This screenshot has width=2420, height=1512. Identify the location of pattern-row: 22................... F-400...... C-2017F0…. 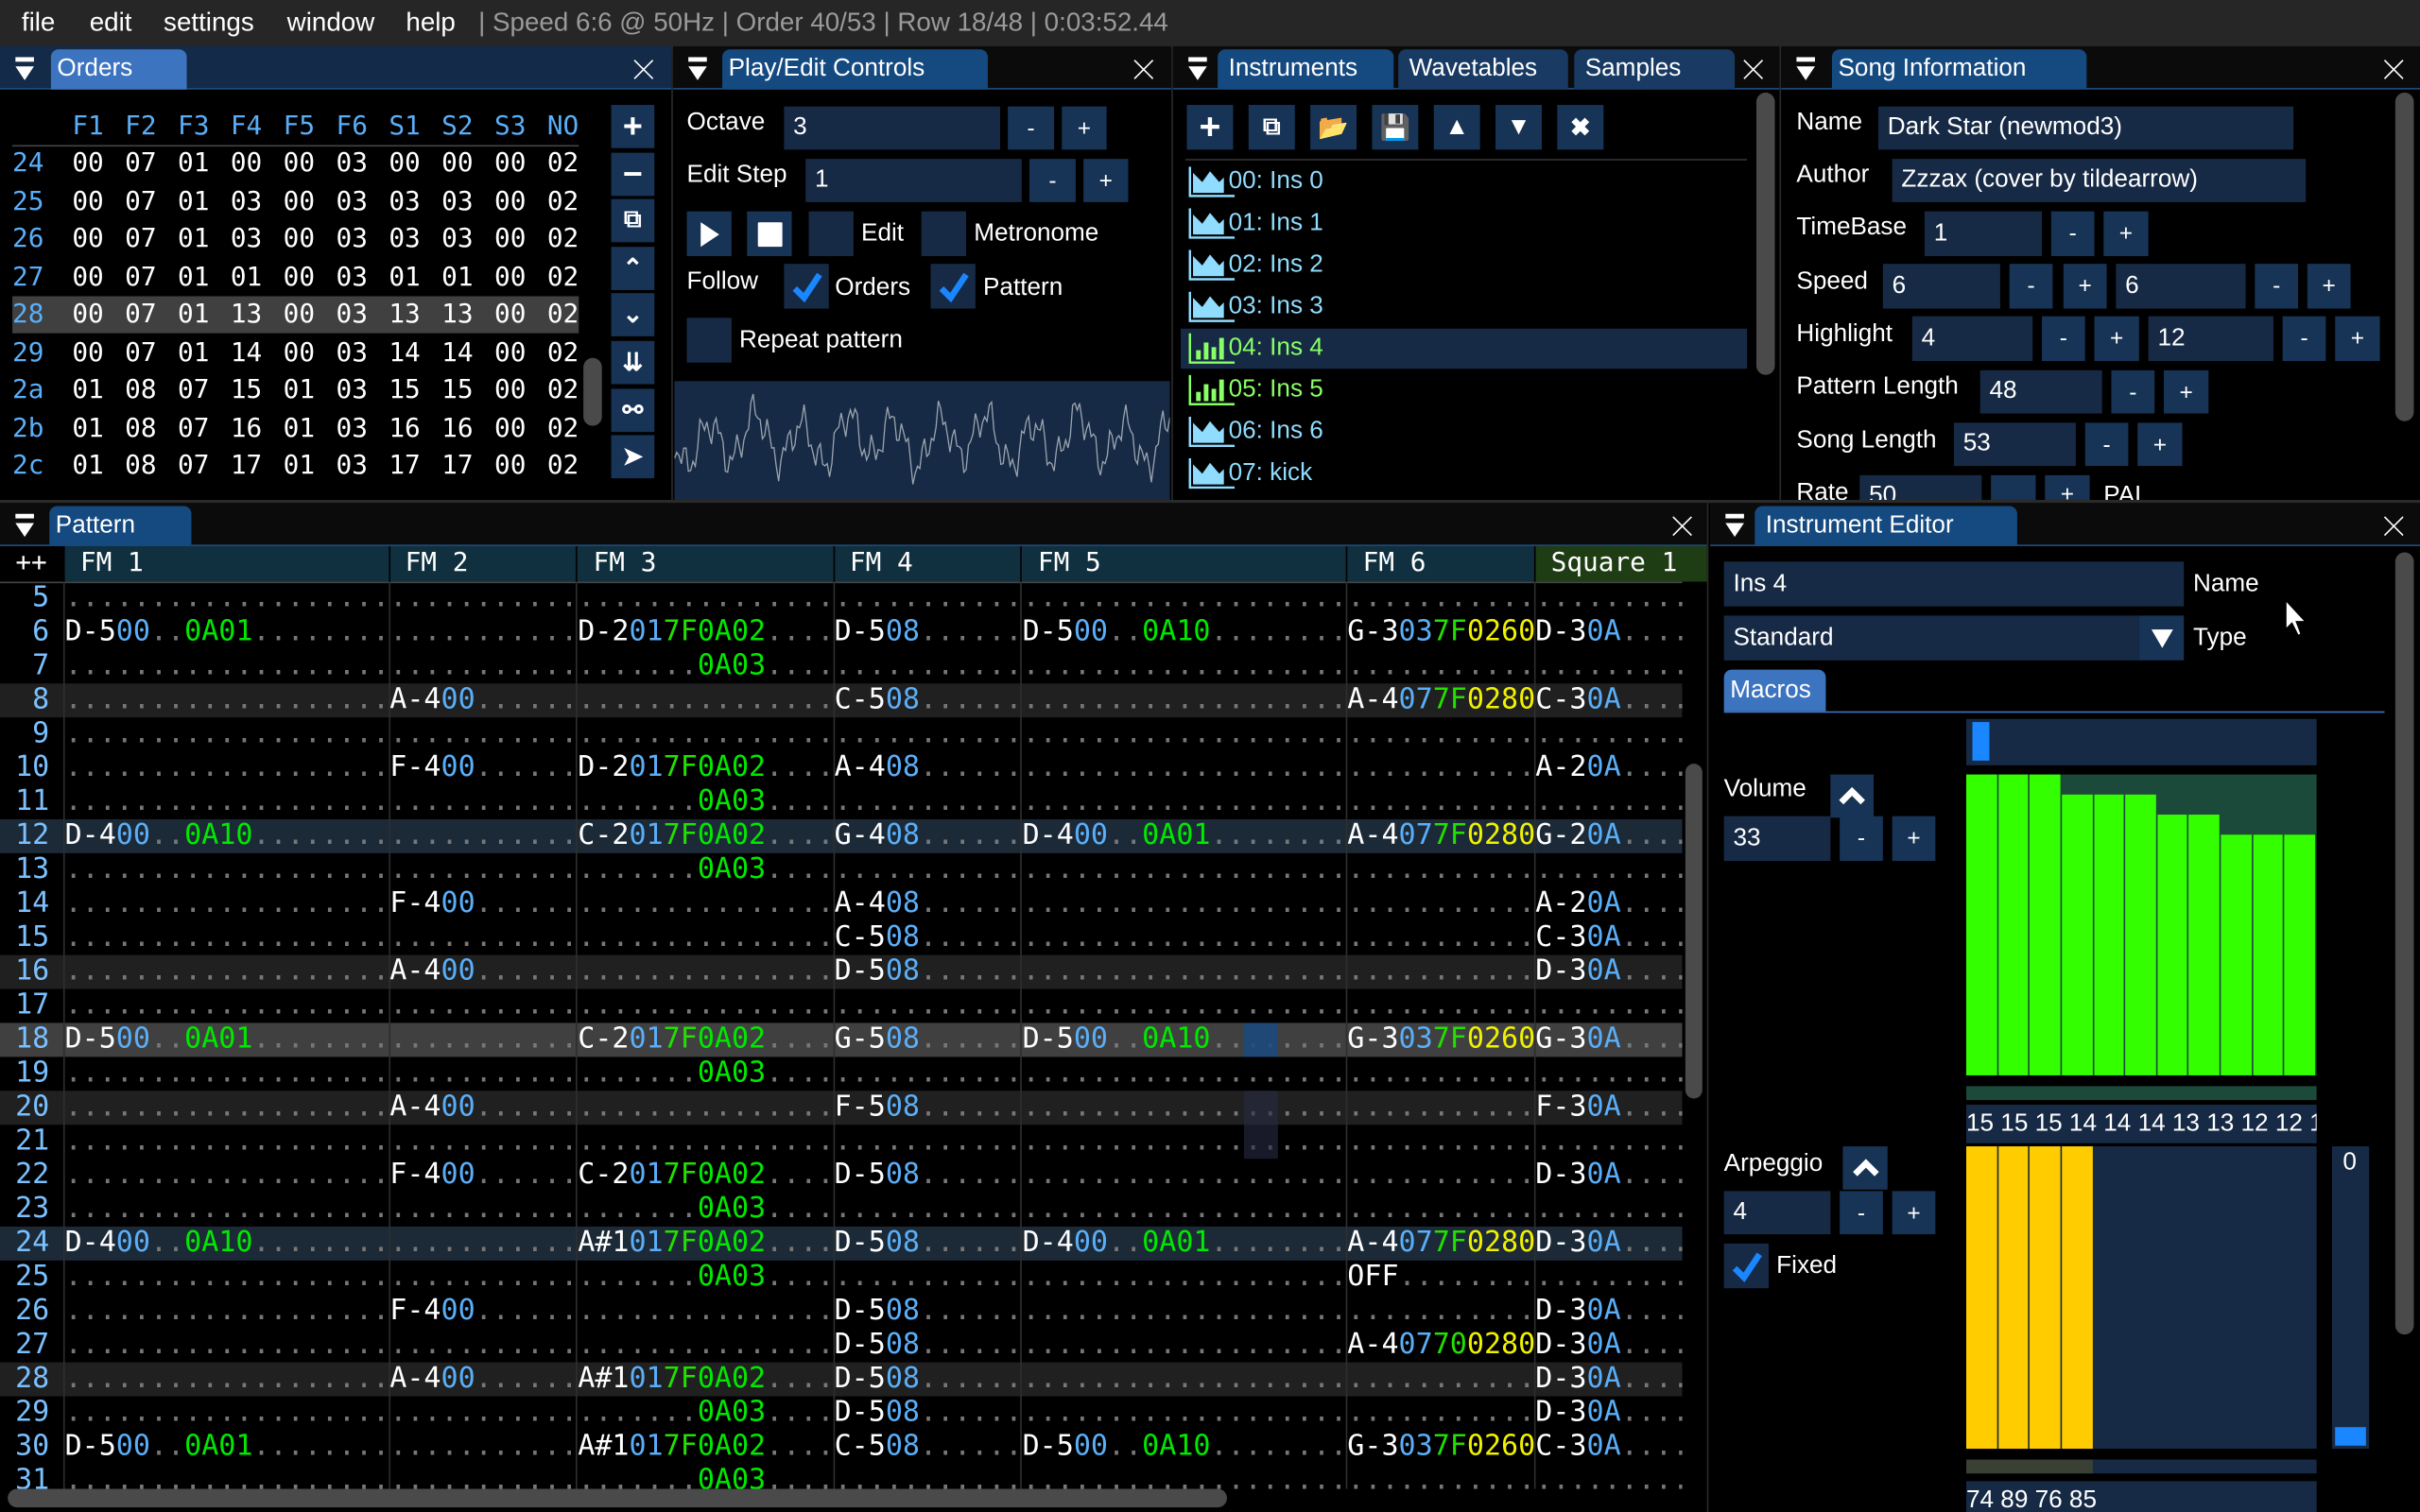
(842, 1176).